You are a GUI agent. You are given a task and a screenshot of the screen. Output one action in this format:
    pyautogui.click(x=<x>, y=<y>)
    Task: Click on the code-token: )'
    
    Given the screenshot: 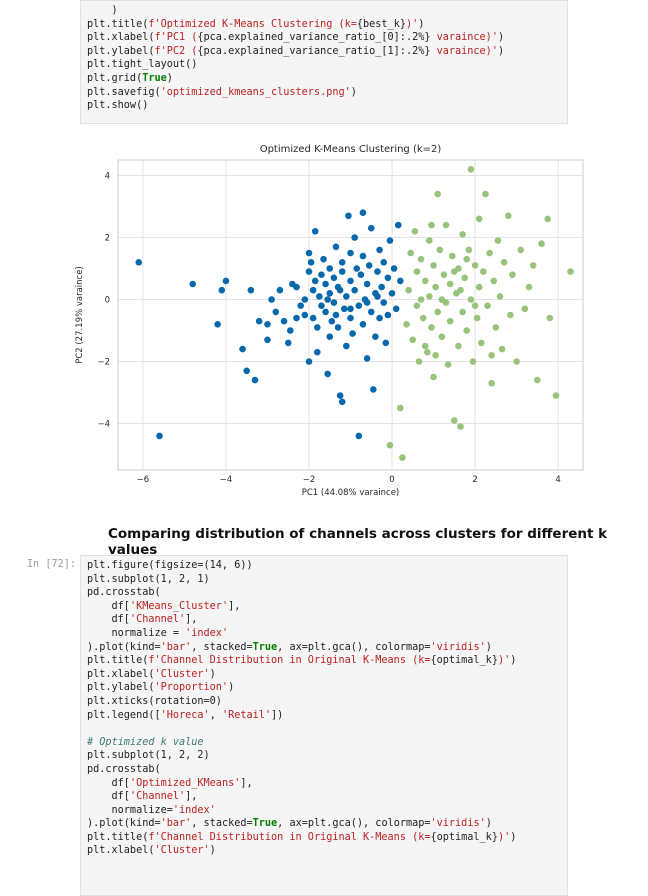 What is the action you would take?
    pyautogui.click(x=412, y=24)
    